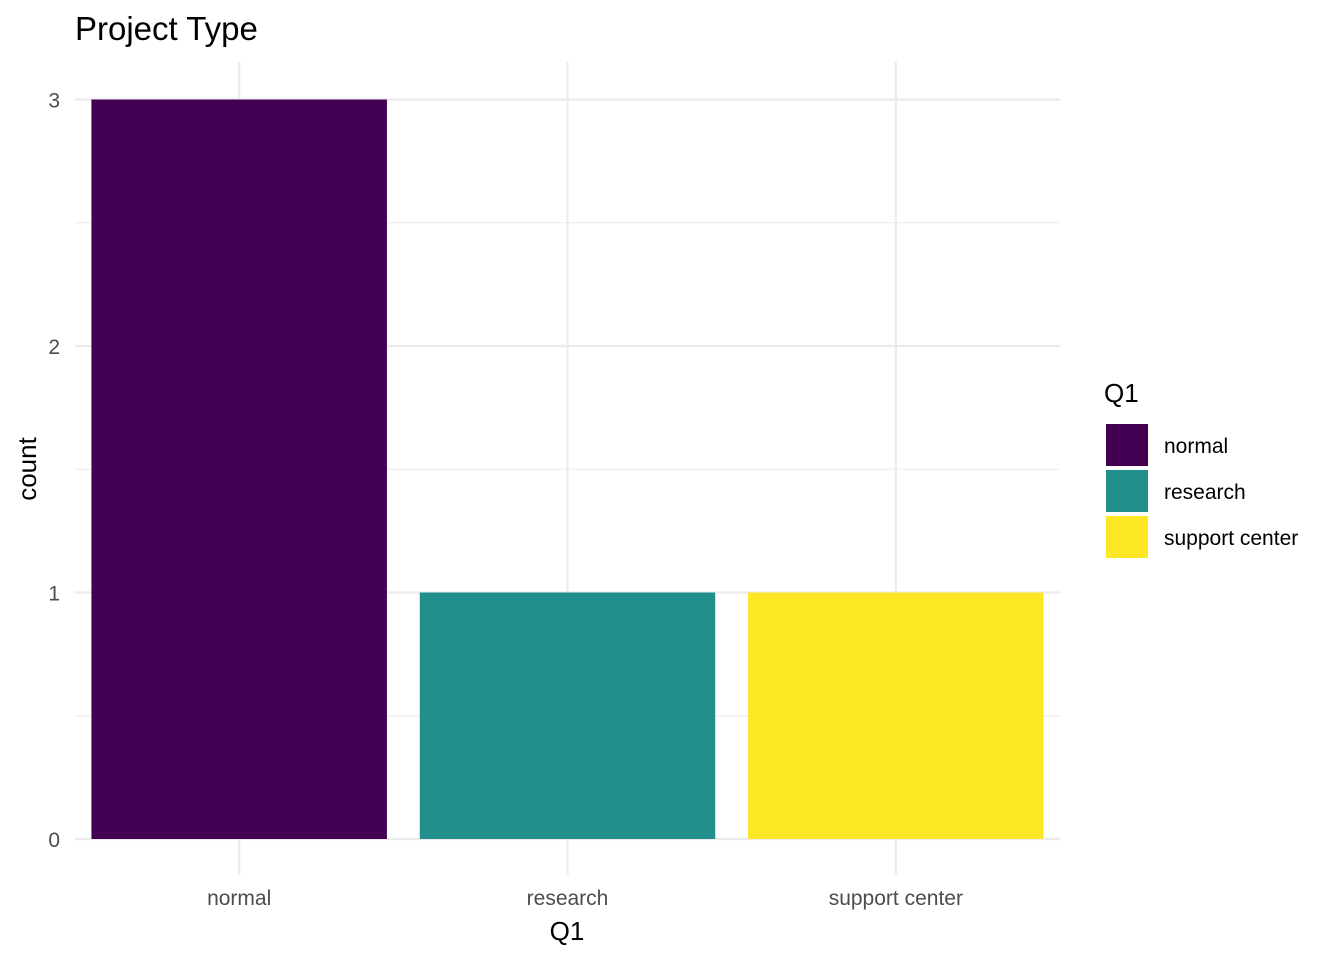 The image size is (1344, 960). I want to click on x-tick-label: research, so click(568, 898).